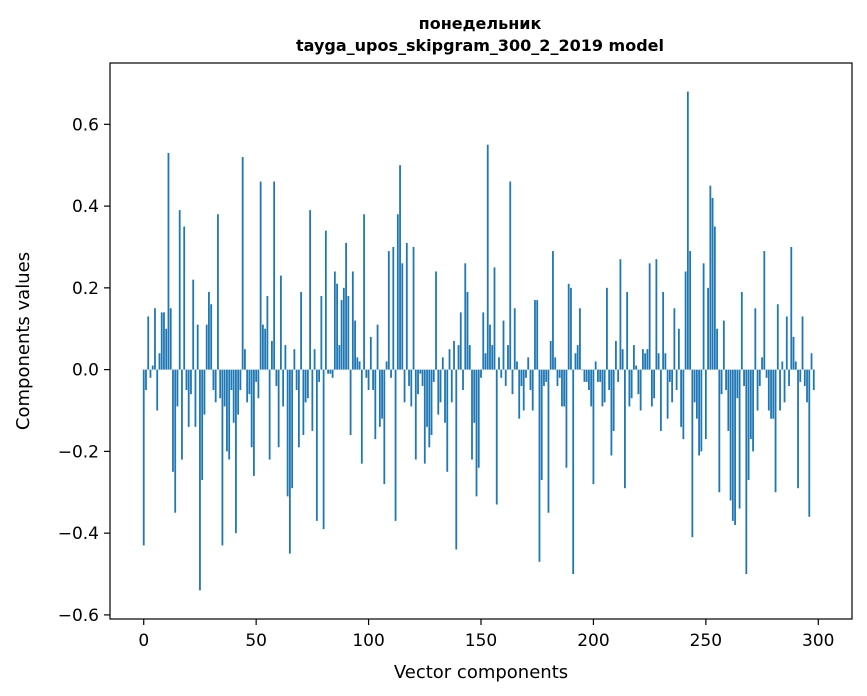 This screenshot has height=696, width=867. What do you see at coordinates (78, 616) in the screenshot?
I see `y-tick-label: −0.6` at bounding box center [78, 616].